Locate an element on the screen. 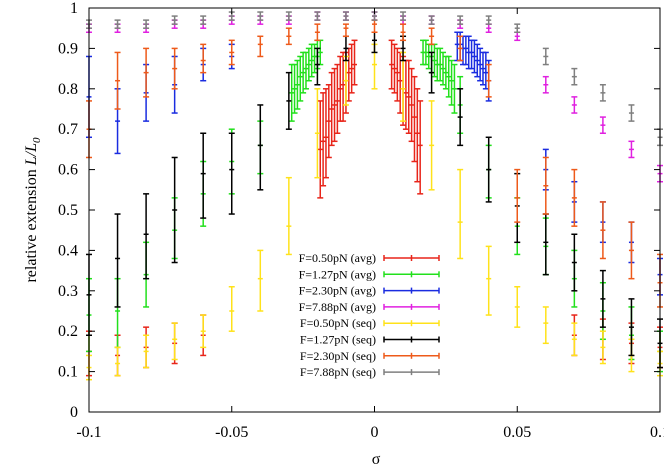 This screenshot has height=470, width=664. y-axis-title-subscript: 0 is located at coordinates (37, 140).